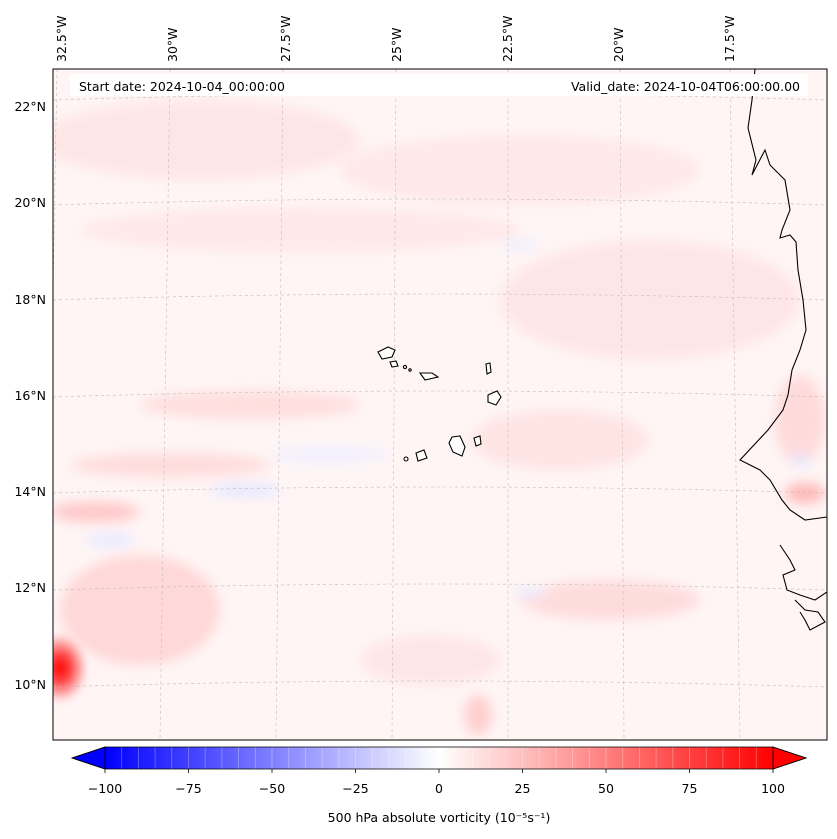 Image resolution: width=837 pixels, height=839 pixels. I want to click on colorbar-tick-label: 0, so click(439, 788).